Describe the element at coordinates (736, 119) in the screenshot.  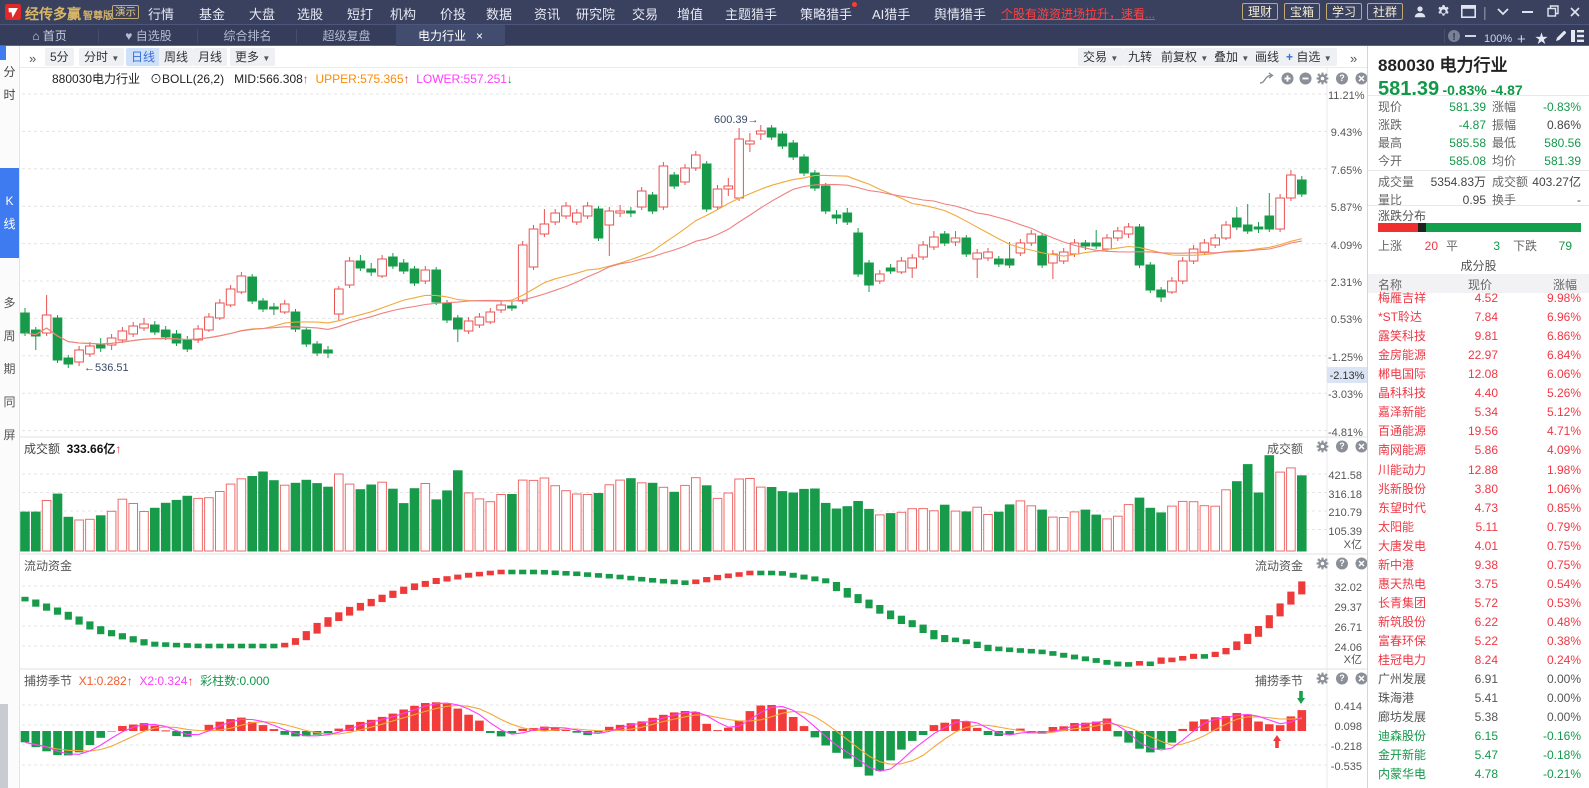
I see `svg-text: 600.39→` at that location.